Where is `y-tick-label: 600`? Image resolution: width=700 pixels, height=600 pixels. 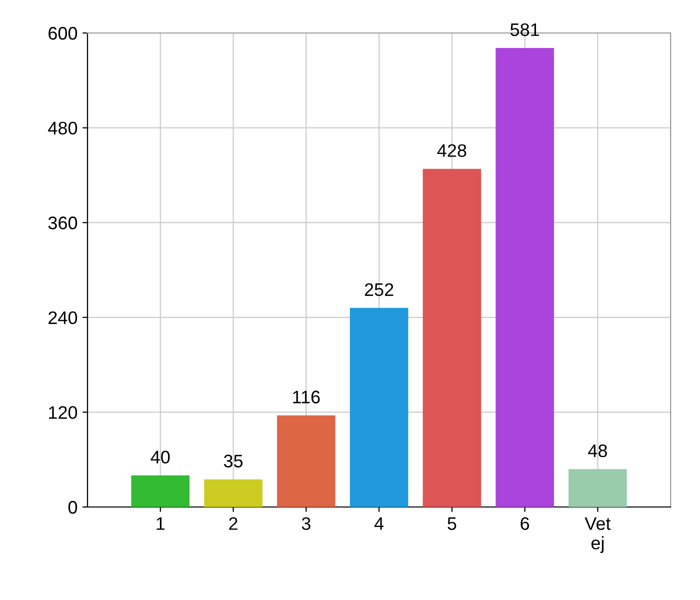
y-tick-label: 600 is located at coordinates (63, 33).